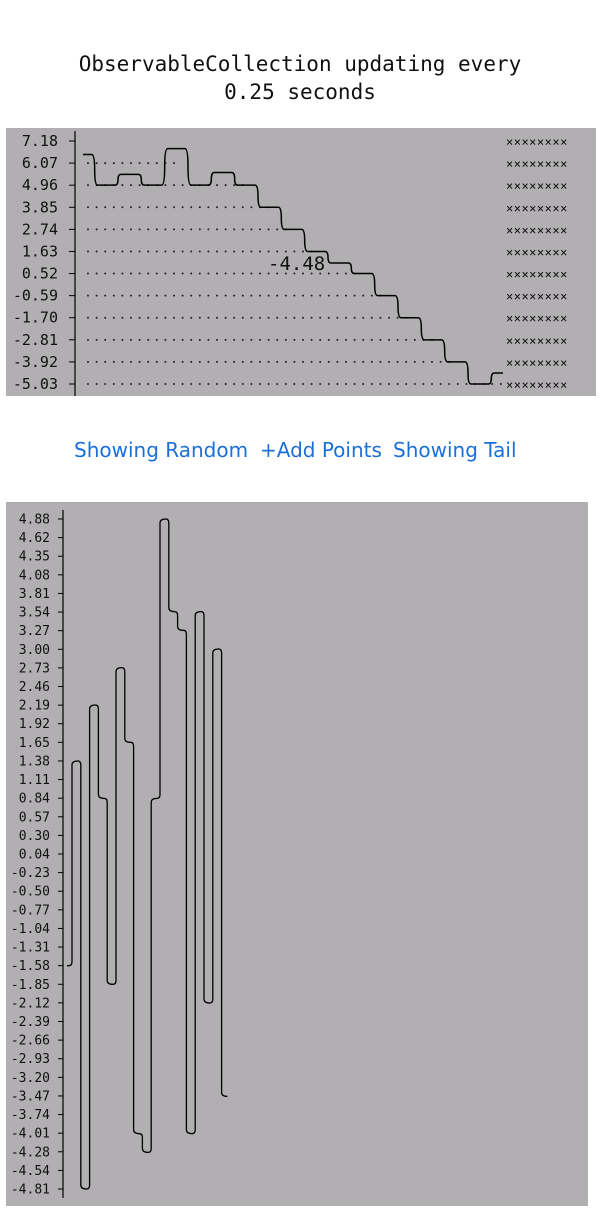 The height and width of the screenshot is (1218, 600). Describe the element at coordinates (35, 318) in the screenshot. I see `y-tick-label: -1.70` at that location.